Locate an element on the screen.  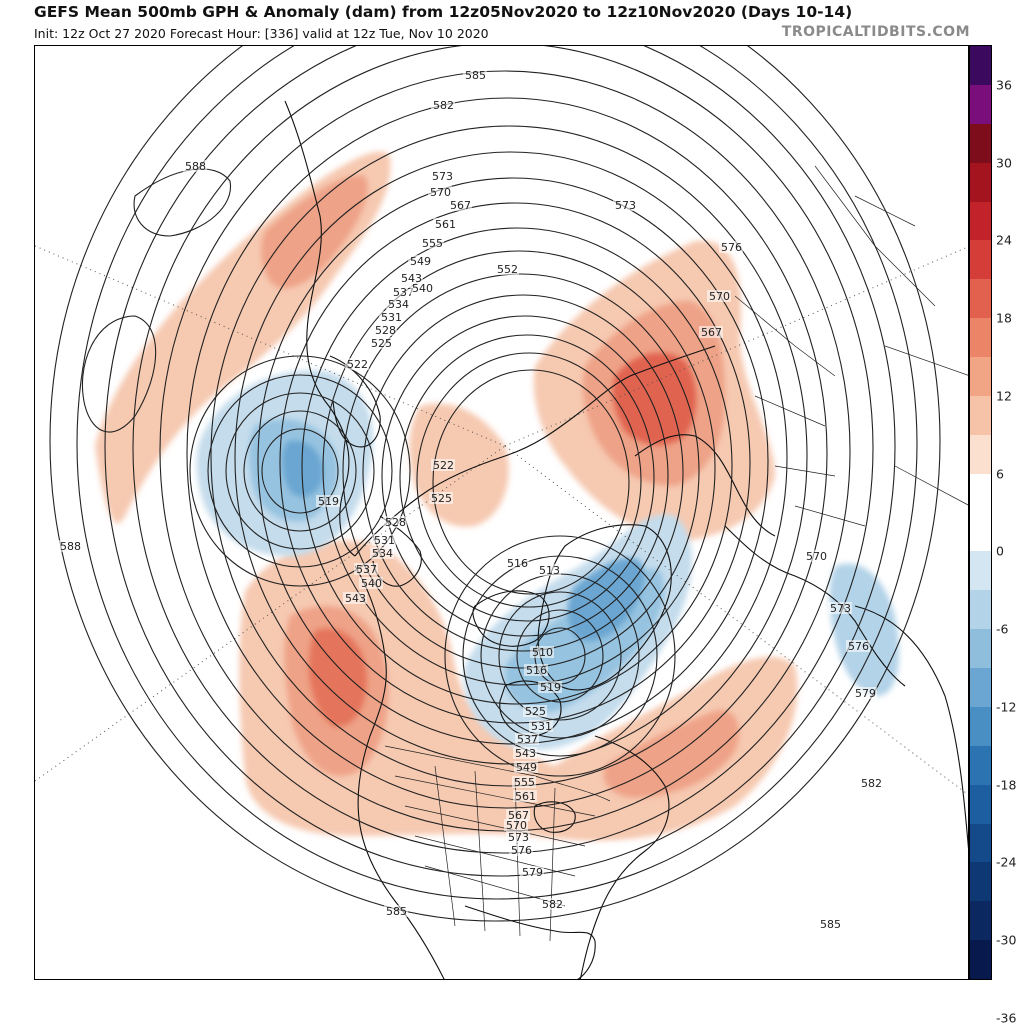
colorbar is located at coordinates (980, 512).